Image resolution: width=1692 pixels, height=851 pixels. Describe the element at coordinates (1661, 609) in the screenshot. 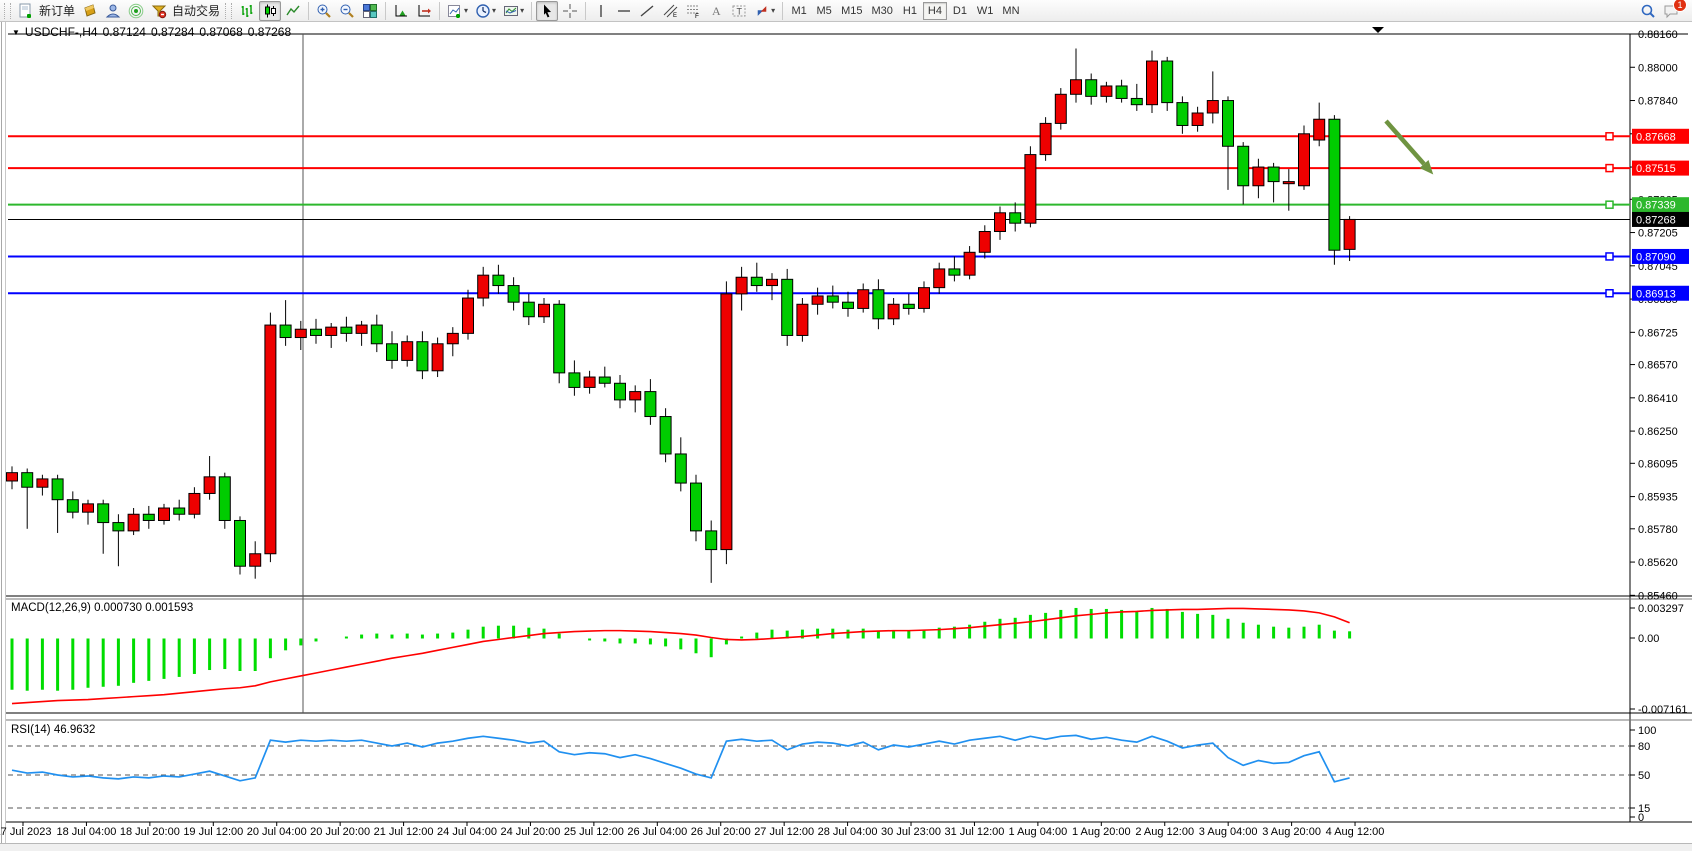

I see `macd-axis-label: 0.003297` at that location.